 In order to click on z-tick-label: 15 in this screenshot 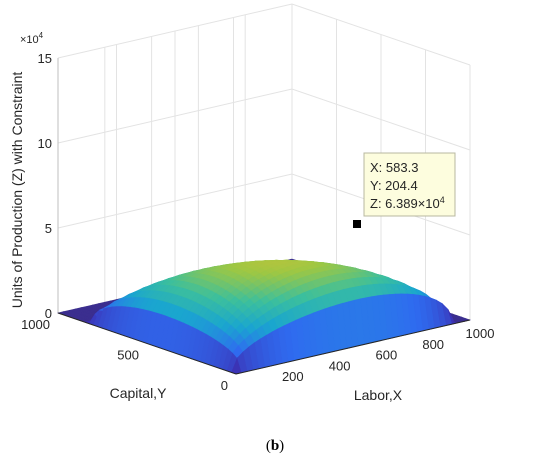, I will do `click(45, 58)`.